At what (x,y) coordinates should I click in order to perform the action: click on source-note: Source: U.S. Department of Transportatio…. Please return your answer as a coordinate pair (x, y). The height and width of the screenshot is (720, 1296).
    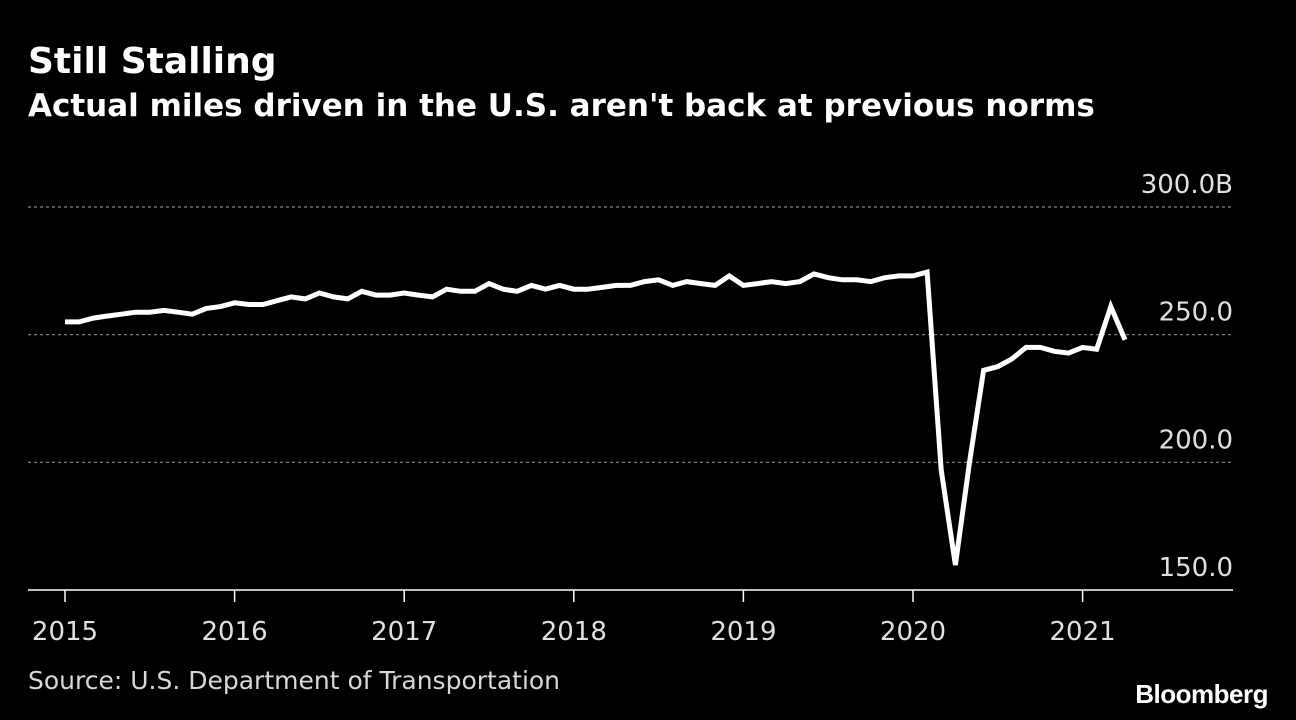
    Looking at the image, I should click on (294, 680).